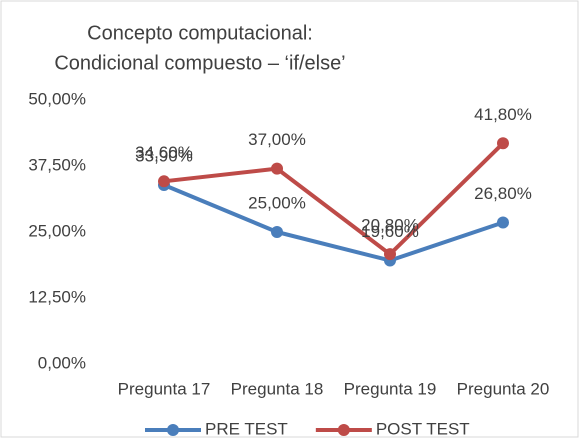 This screenshot has height=438, width=579. What do you see at coordinates (423, 428) in the screenshot?
I see `legend-label: POST TEST` at bounding box center [423, 428].